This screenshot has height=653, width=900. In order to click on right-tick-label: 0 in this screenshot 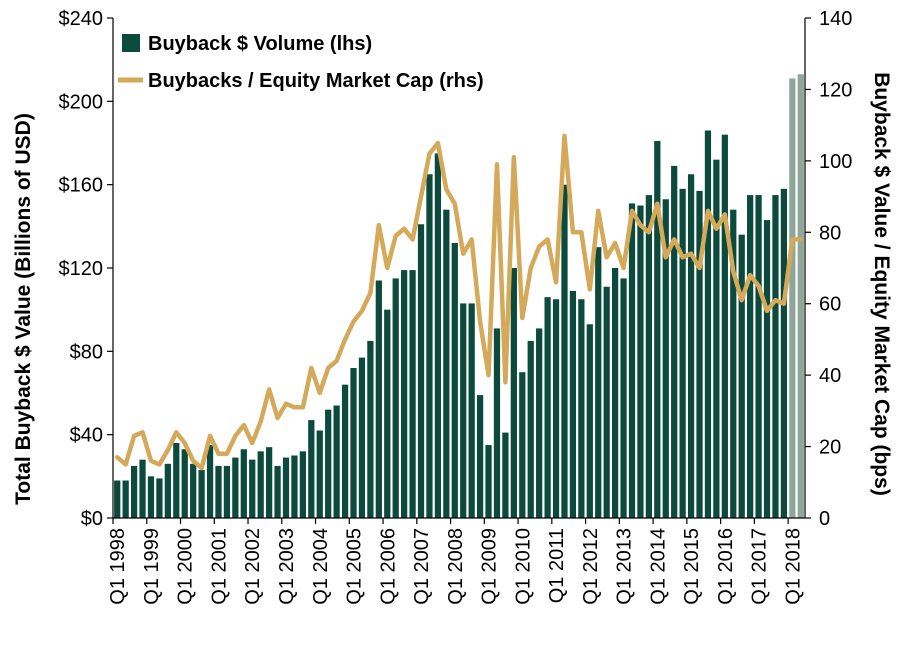, I will do `click(824, 519)`.